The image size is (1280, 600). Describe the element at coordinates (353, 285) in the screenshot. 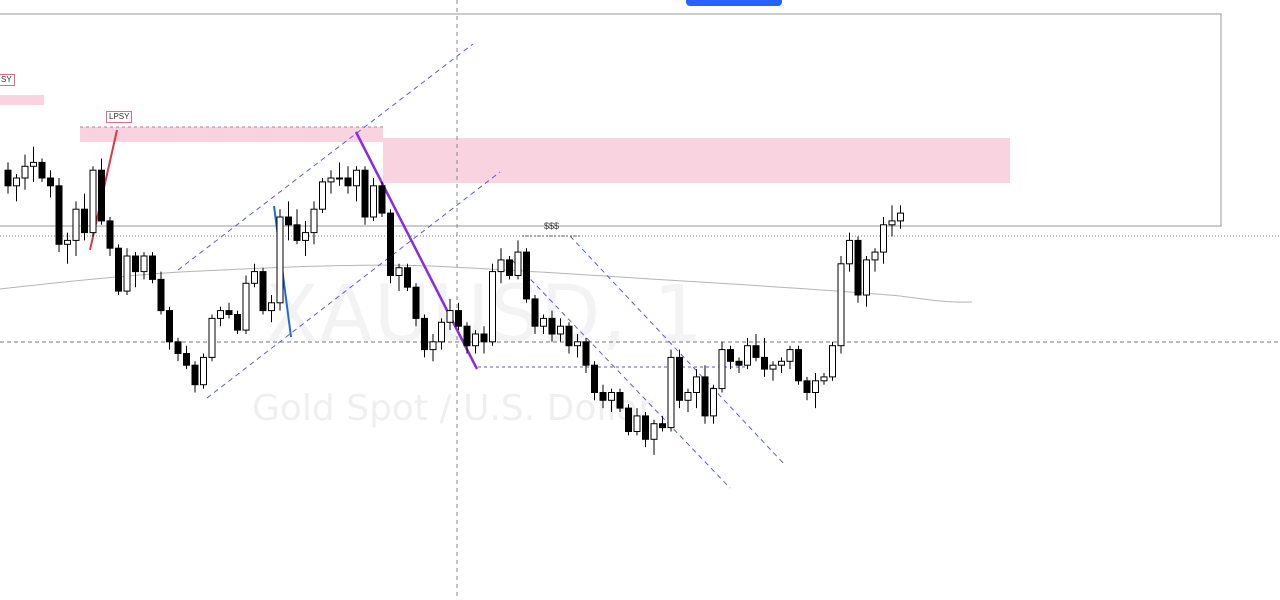

I see `channel-up-lower` at that location.